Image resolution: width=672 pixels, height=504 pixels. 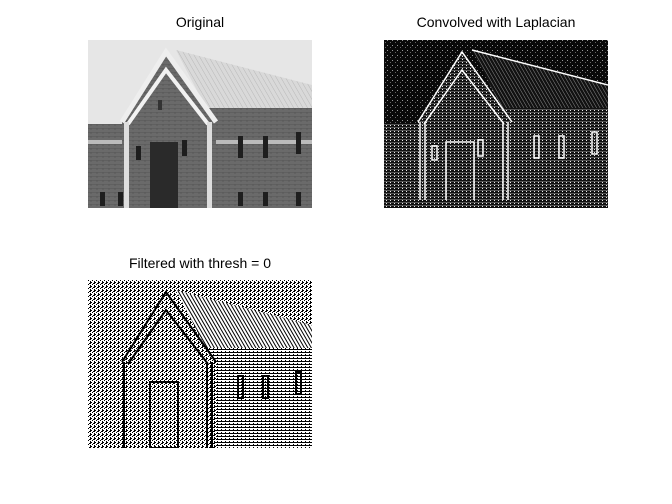 What do you see at coordinates (200, 364) in the screenshot?
I see `image-thresh` at bounding box center [200, 364].